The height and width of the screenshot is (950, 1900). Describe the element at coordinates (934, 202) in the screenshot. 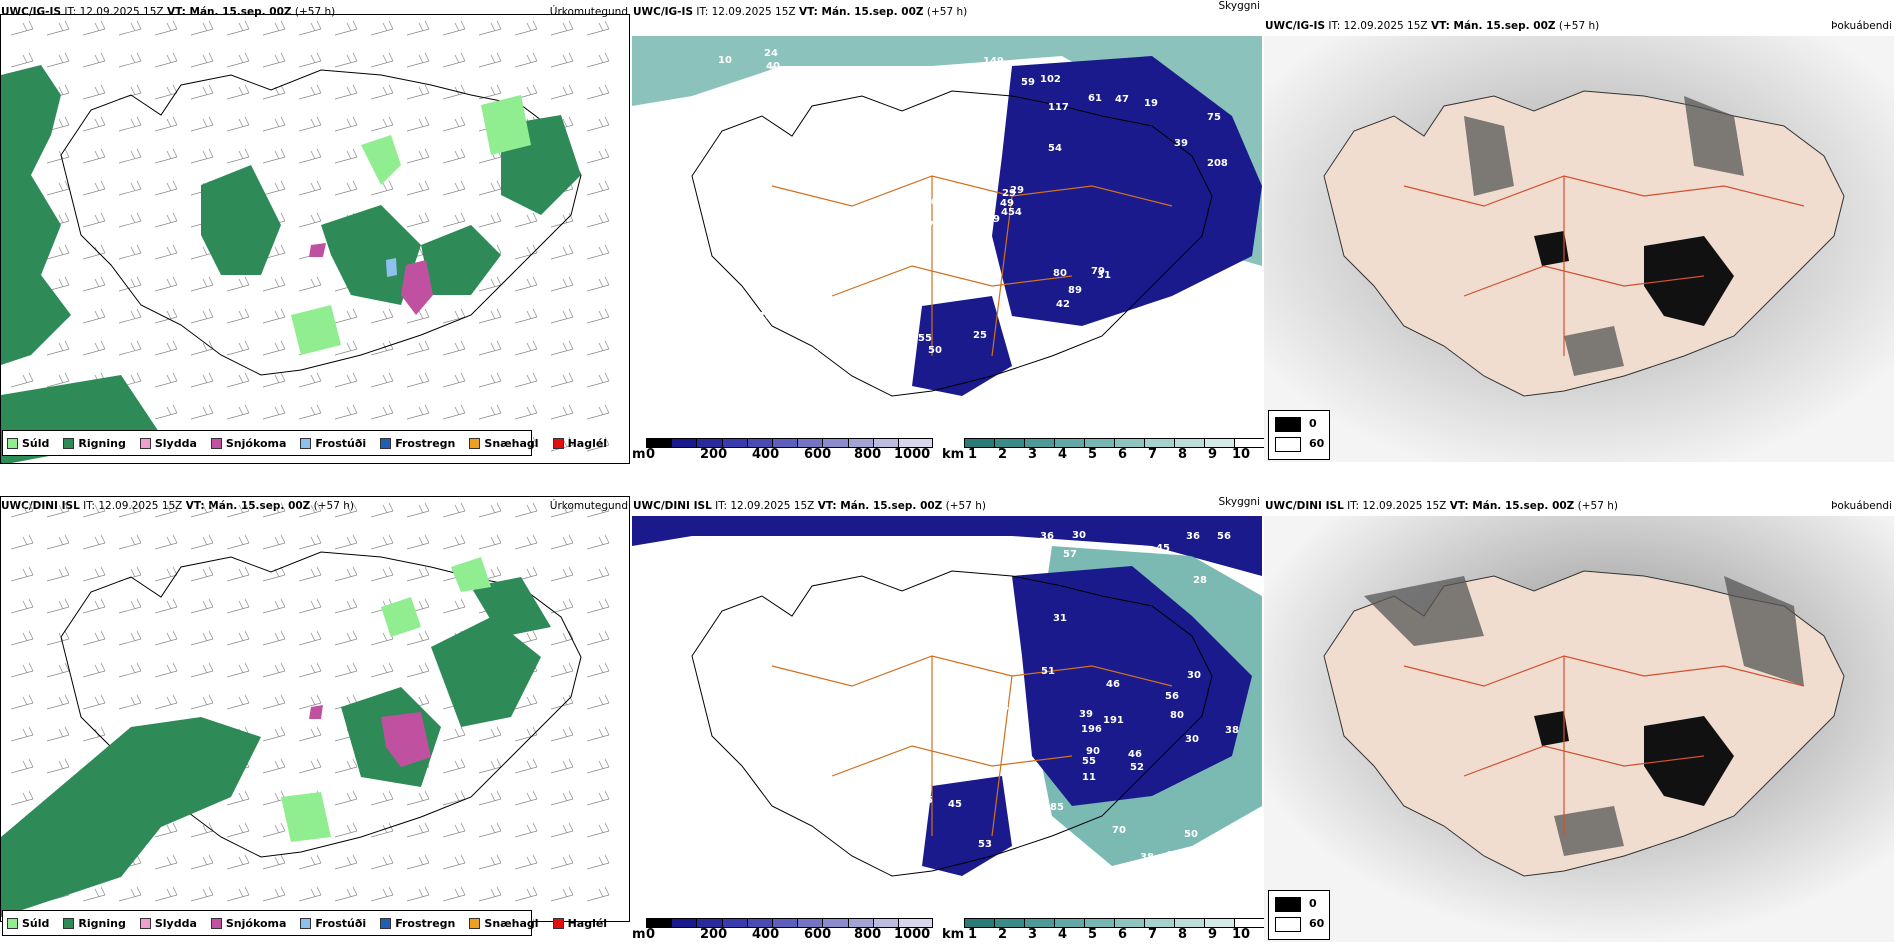

I see `ceiling-label: 200` at that location.